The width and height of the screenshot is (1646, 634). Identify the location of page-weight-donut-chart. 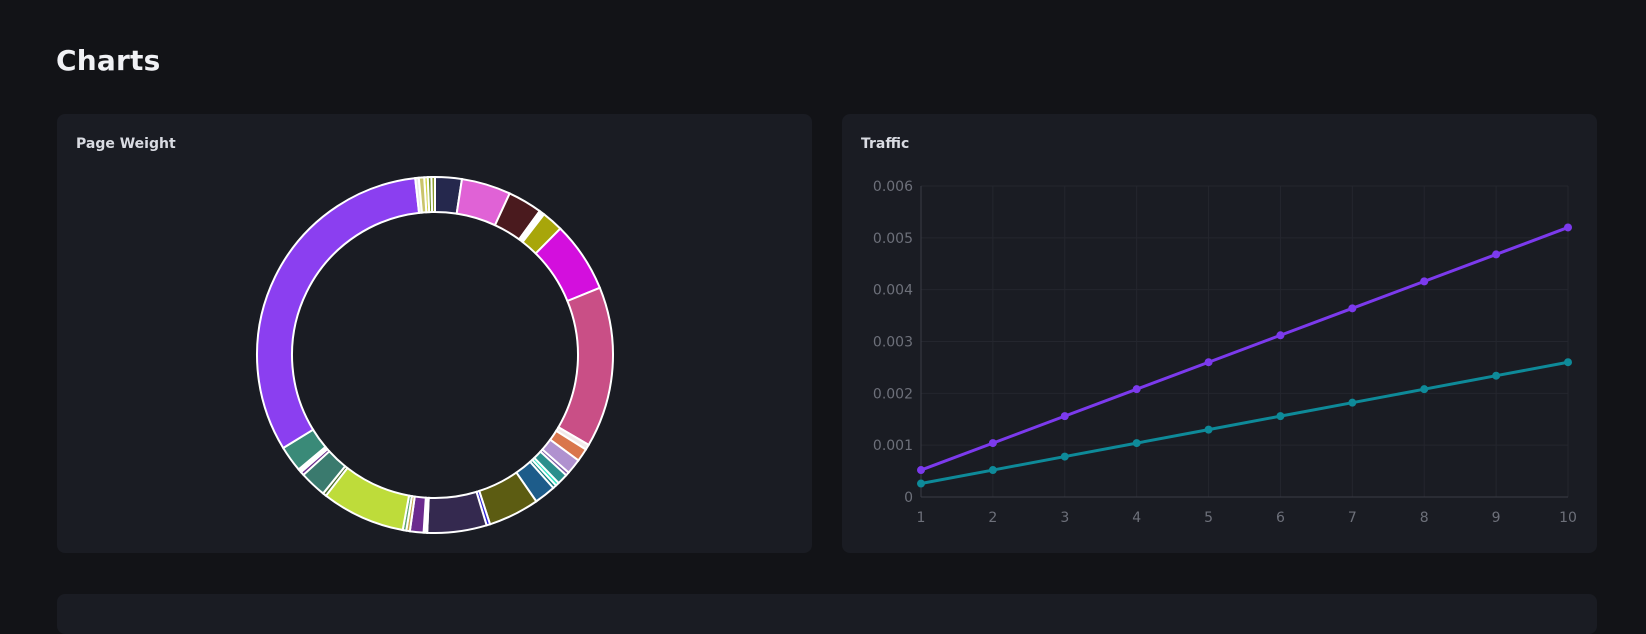
(435, 354).